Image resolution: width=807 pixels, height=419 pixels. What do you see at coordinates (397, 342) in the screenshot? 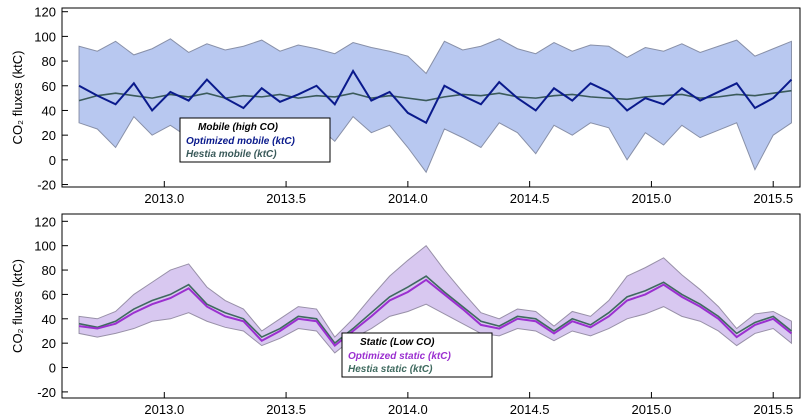
I see `legend-title: Static (Low CO)` at bounding box center [397, 342].